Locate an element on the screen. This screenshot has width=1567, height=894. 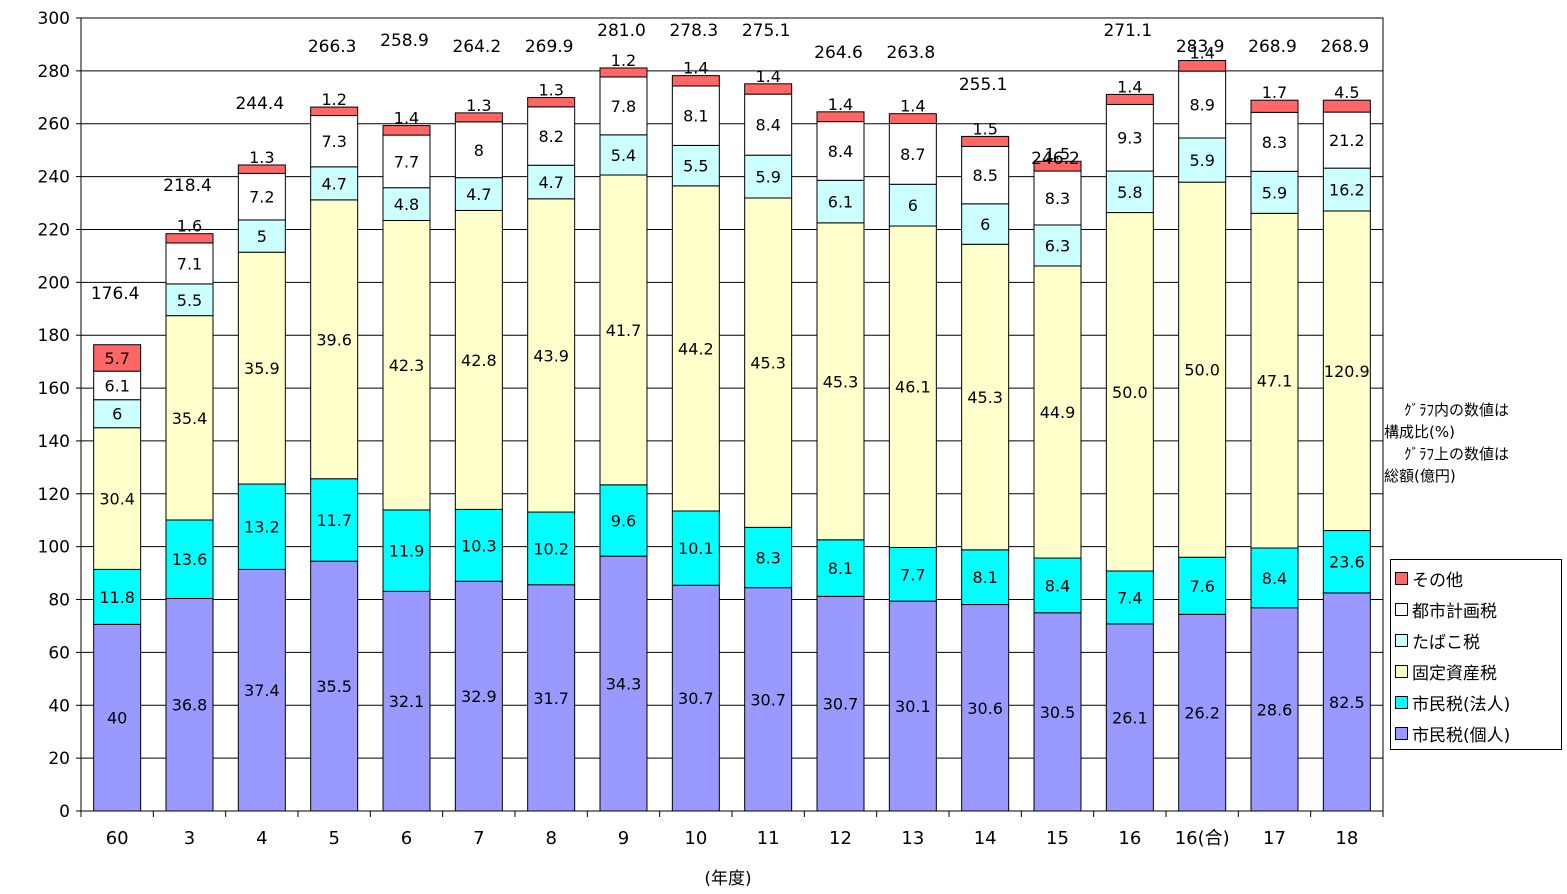
y-tick-label: 200 is located at coordinates (54, 283).